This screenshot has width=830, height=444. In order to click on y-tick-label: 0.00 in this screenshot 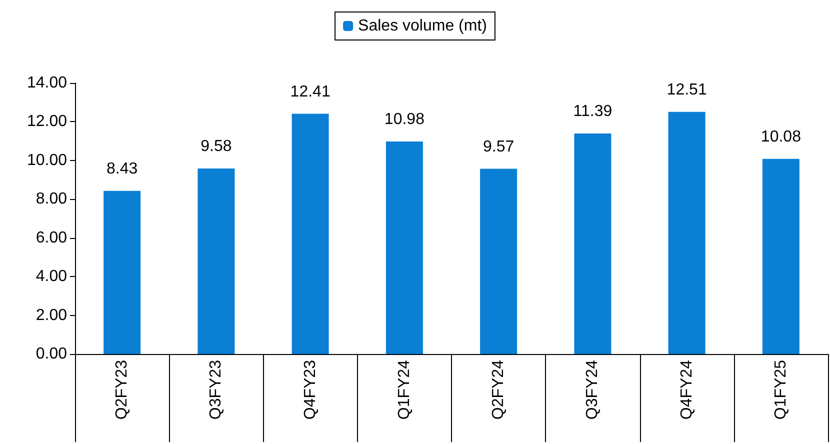, I will do `click(52, 354)`.